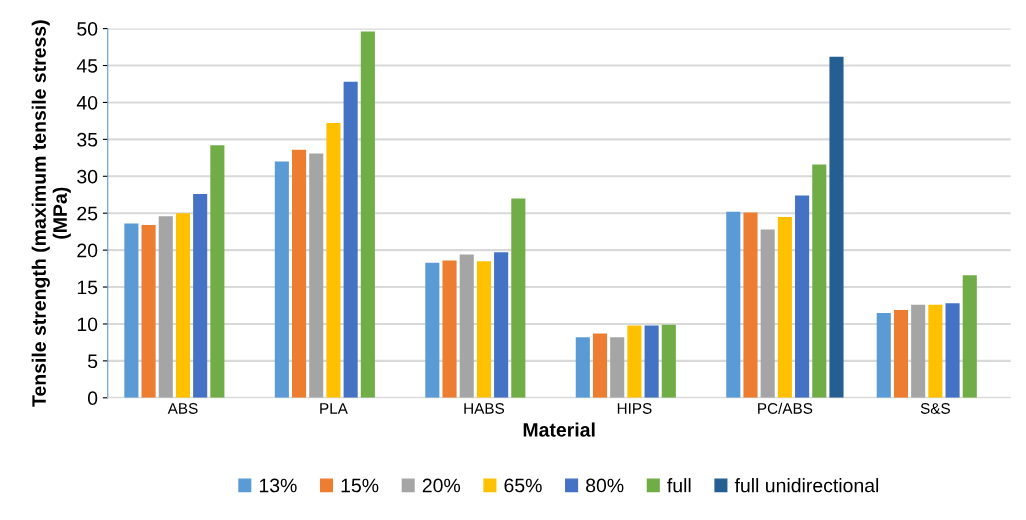 Image resolution: width=1026 pixels, height=520 pixels. Describe the element at coordinates (278, 485) in the screenshot. I see `legend-label: 13%` at that location.